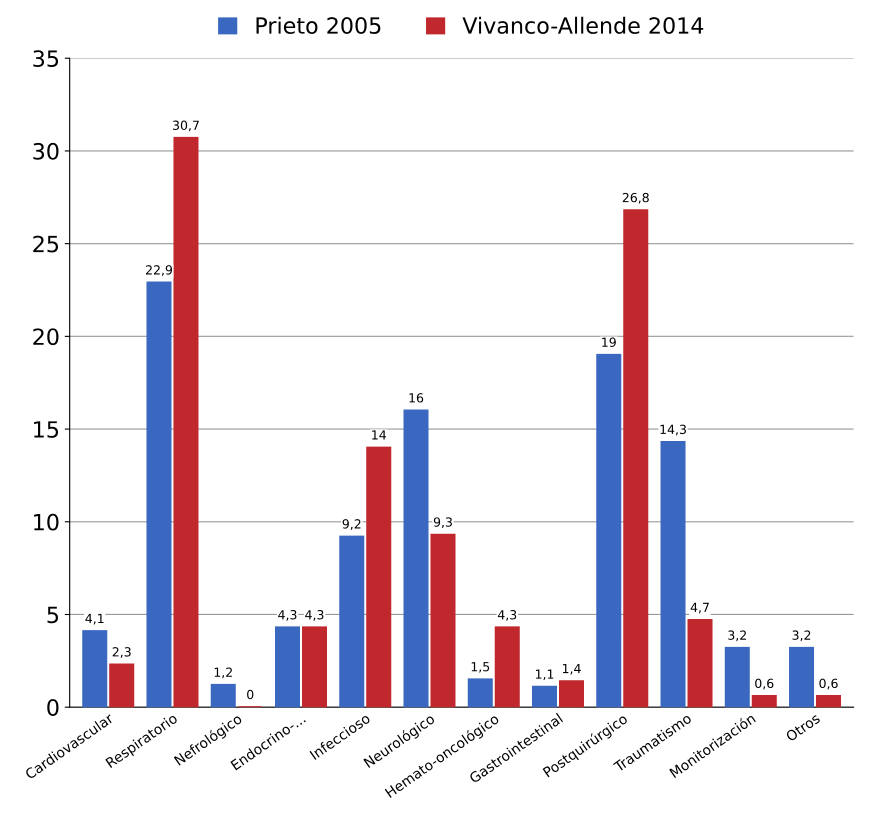 Image resolution: width=871 pixels, height=832 pixels. Describe the element at coordinates (379, 435) in the screenshot. I see `data-label: 14` at that location.